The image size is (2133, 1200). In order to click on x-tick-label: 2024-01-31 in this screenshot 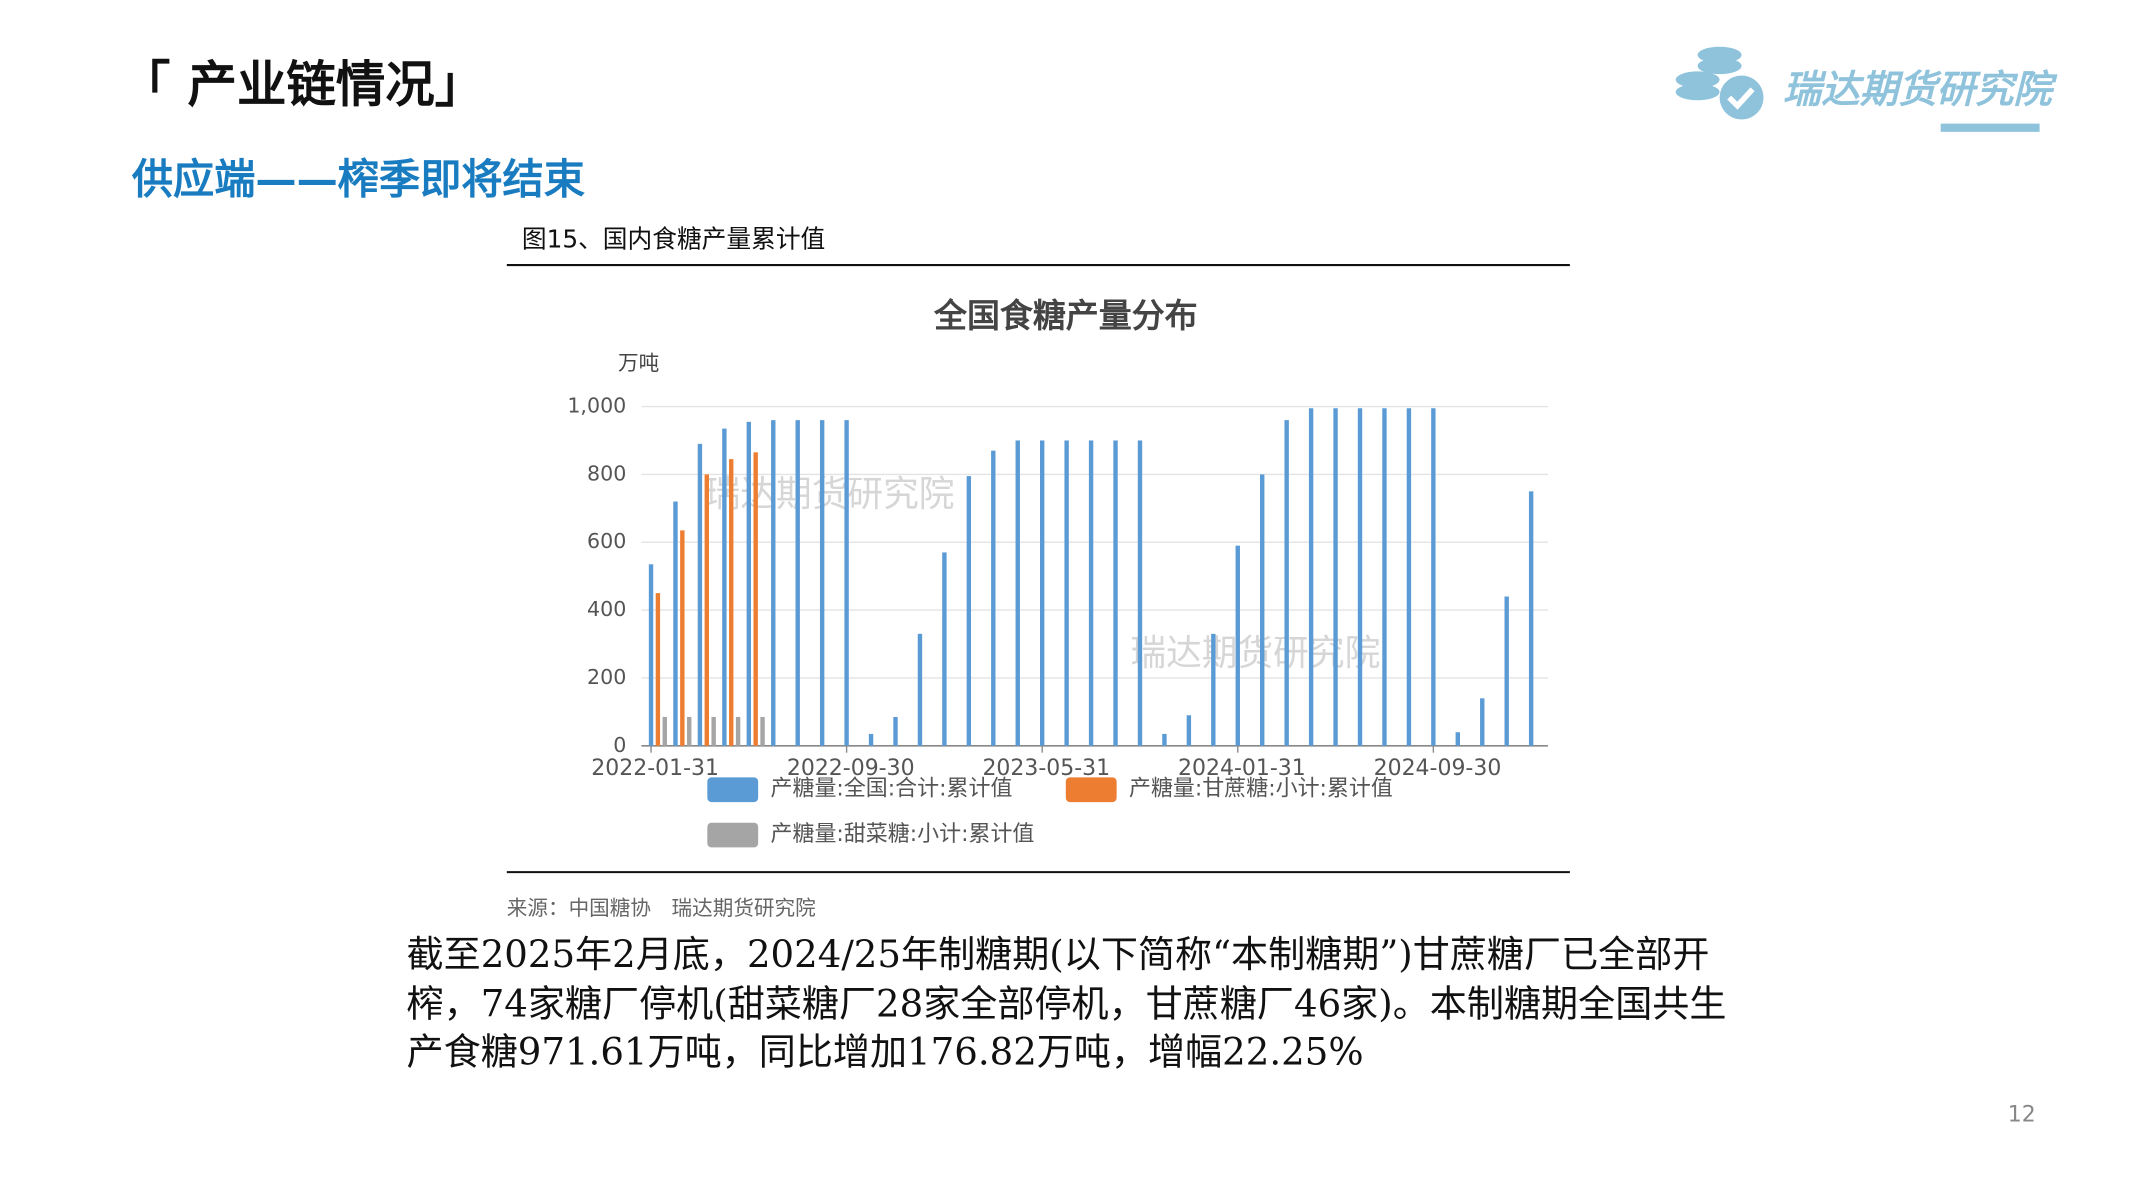, I will do `click(1242, 768)`.